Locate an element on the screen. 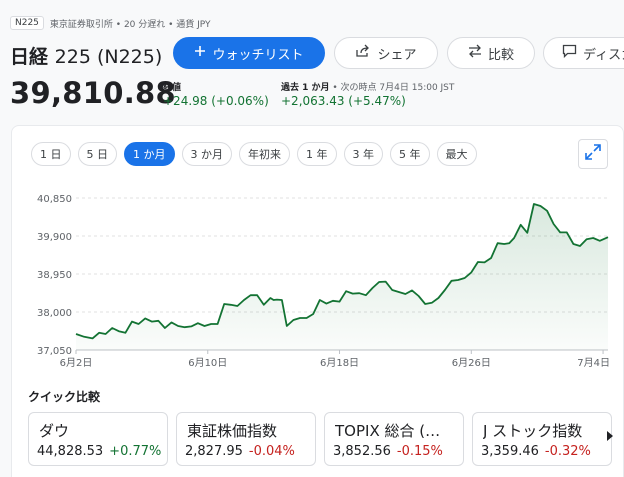 The height and width of the screenshot is (477, 624). compare-value: 2,827.95 is located at coordinates (214, 451).